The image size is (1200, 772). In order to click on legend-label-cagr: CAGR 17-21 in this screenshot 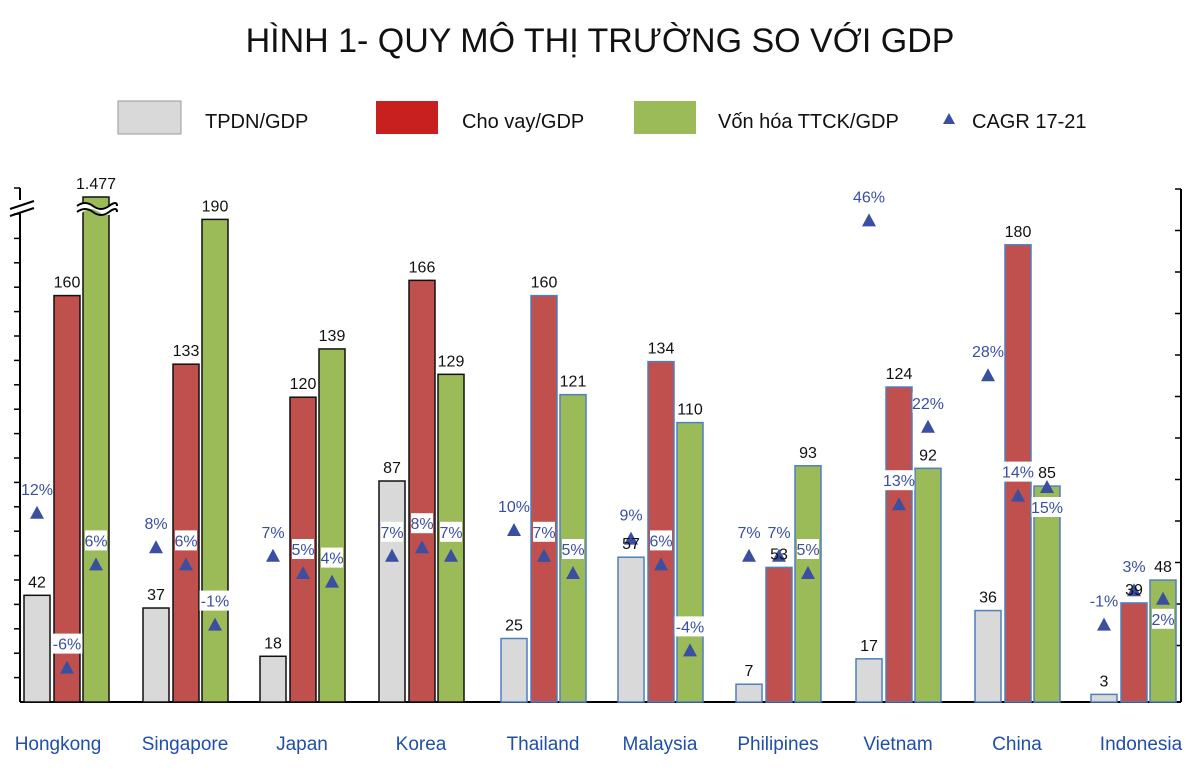, I will do `click(1029, 122)`.